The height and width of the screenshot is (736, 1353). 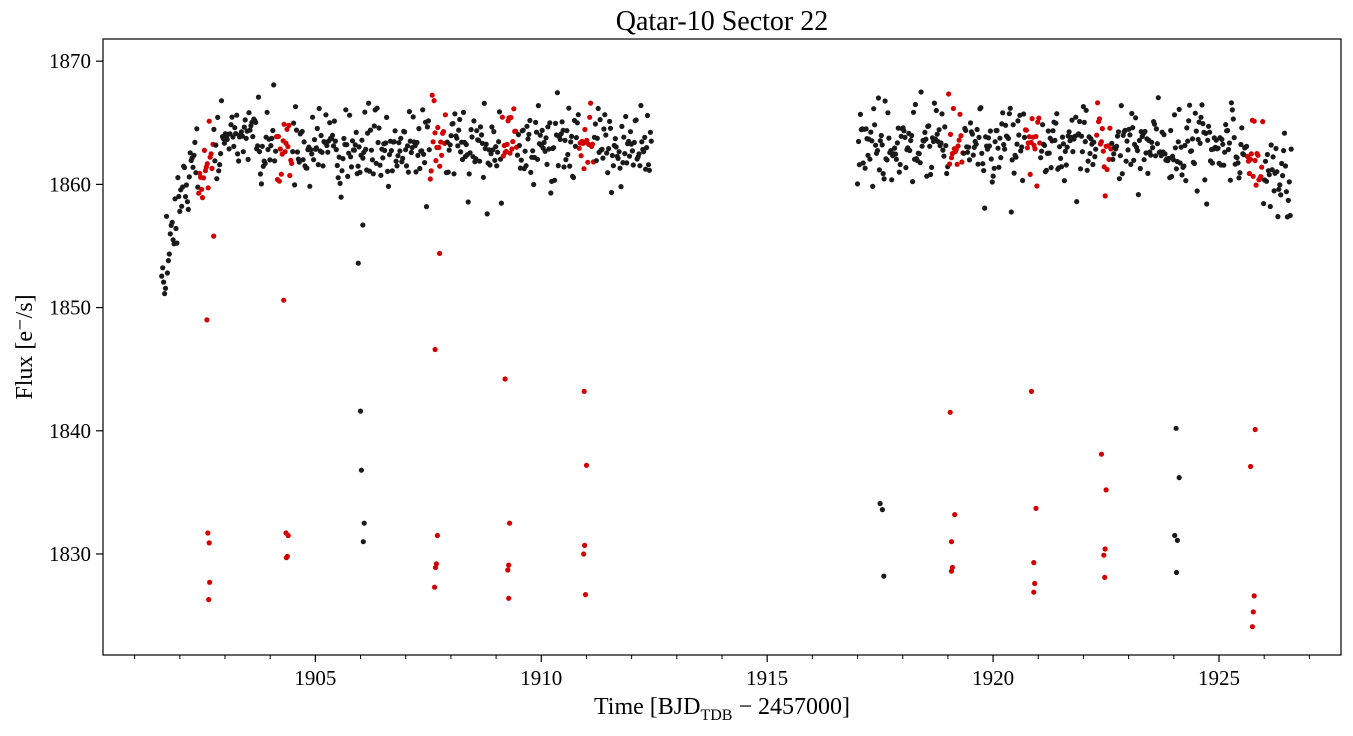 What do you see at coordinates (70, 554) in the screenshot?
I see `y-tick-label: 1830` at bounding box center [70, 554].